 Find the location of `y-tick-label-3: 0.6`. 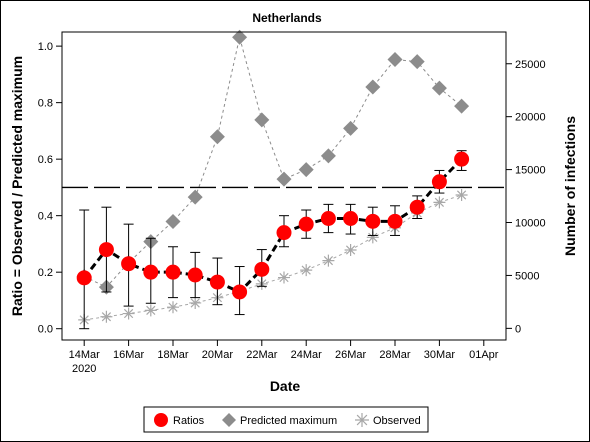

y-tick-label-3: 0.6 is located at coordinates (45, 160).